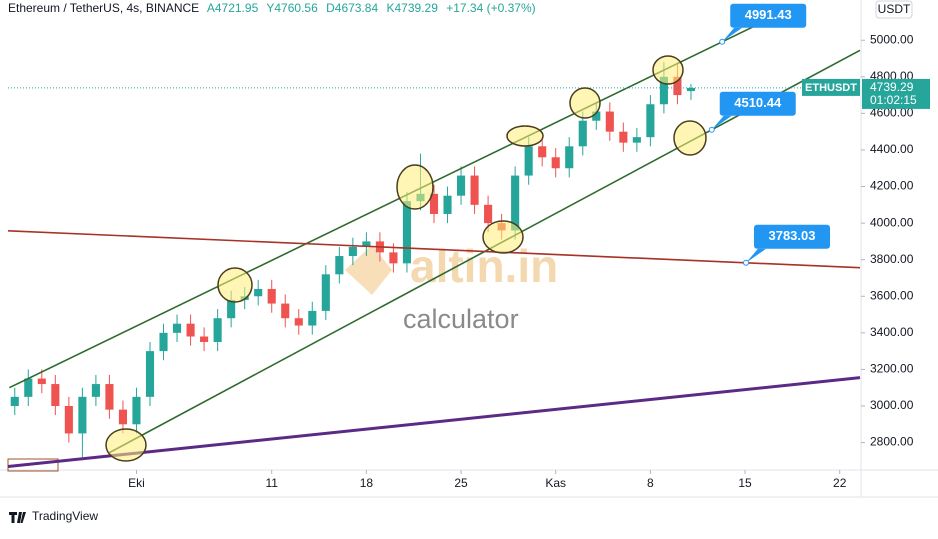  What do you see at coordinates (892, 332) in the screenshot?
I see `y-tick-label: 3400.00` at bounding box center [892, 332].